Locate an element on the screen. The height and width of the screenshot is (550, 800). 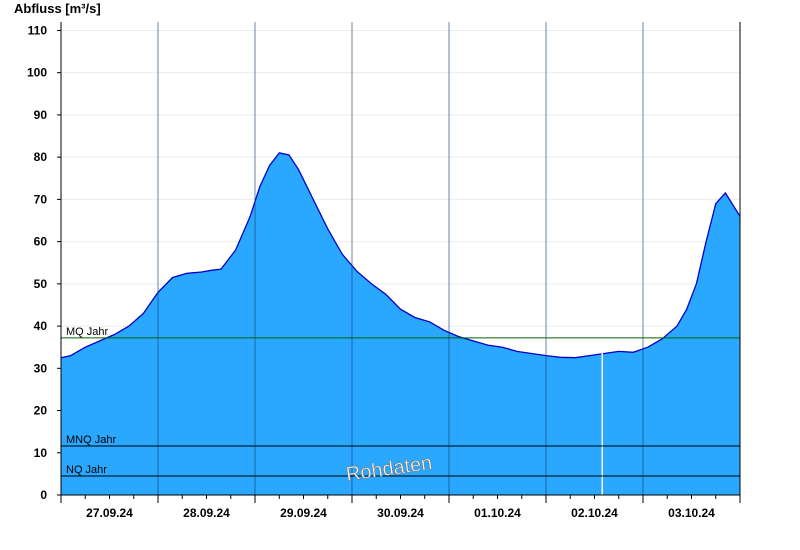
y-tick-label: 80 is located at coordinates (41, 157).